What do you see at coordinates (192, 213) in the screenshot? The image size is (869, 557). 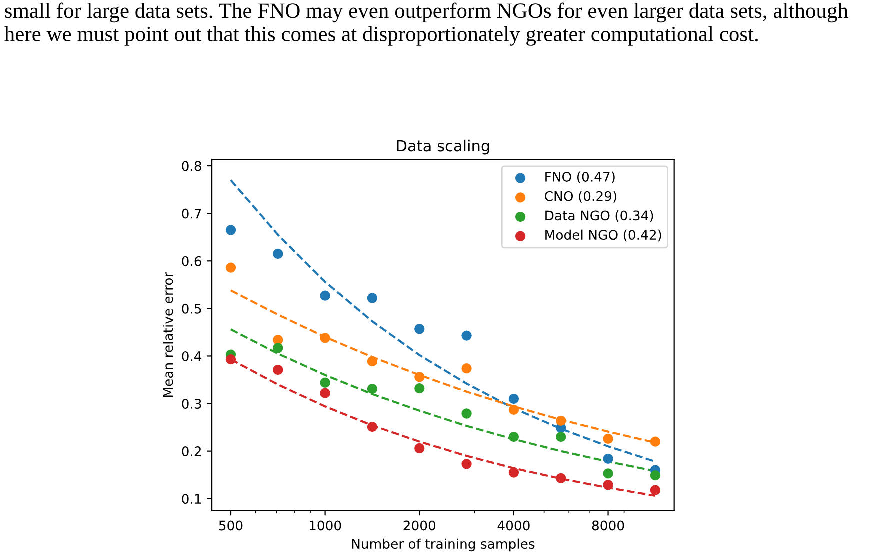 I see `y-tick-label: 0.7` at bounding box center [192, 213].